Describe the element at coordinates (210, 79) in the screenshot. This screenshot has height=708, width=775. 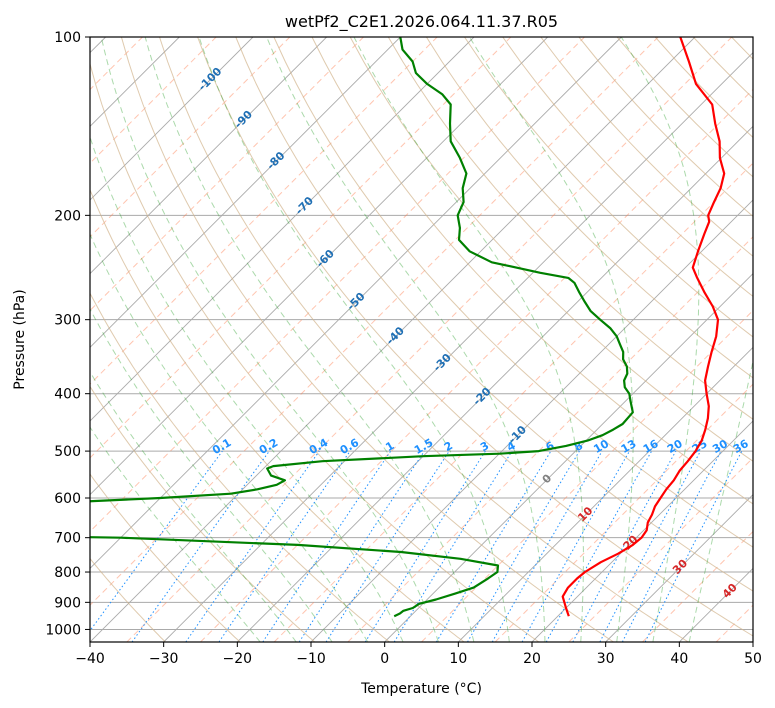
I see `isotherm-label: -100` at that location.